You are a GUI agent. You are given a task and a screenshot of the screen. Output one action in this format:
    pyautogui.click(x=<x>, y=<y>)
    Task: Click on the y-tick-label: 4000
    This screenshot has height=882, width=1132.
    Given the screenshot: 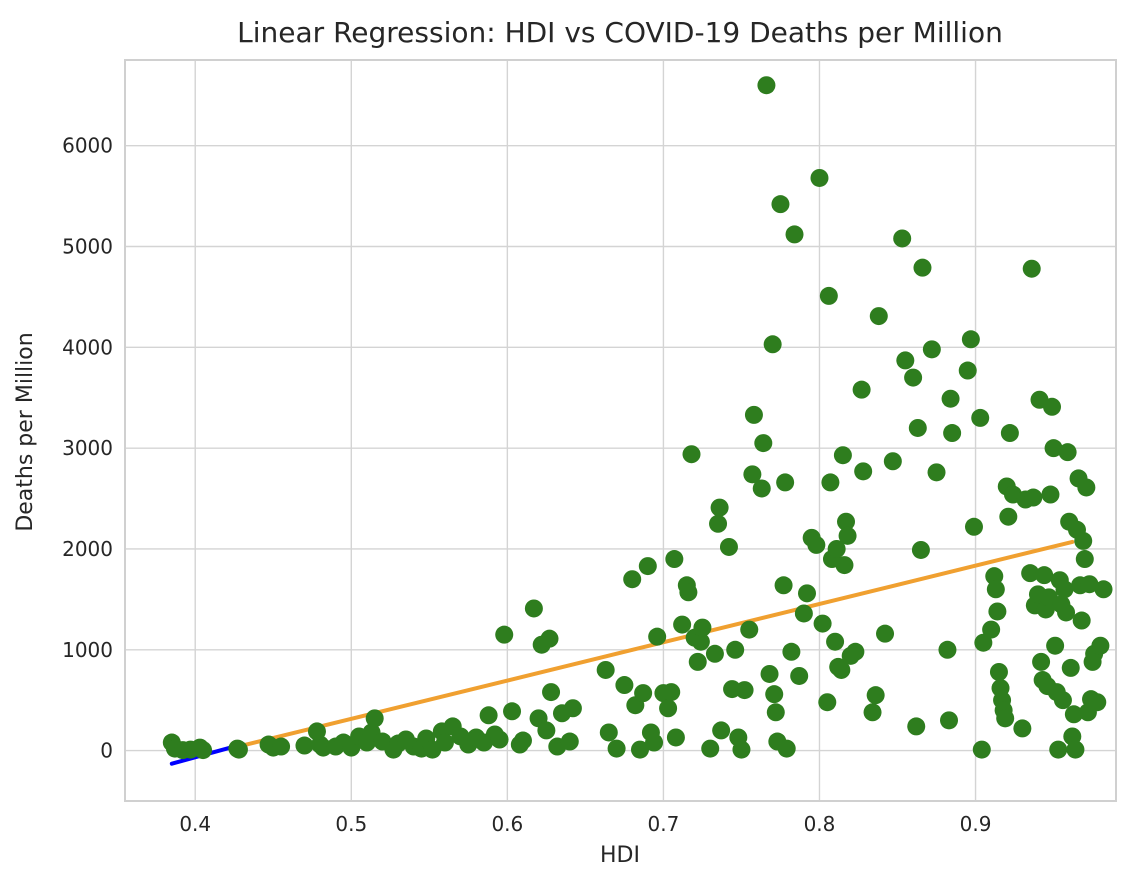 What is the action you would take?
    pyautogui.click(x=87, y=347)
    